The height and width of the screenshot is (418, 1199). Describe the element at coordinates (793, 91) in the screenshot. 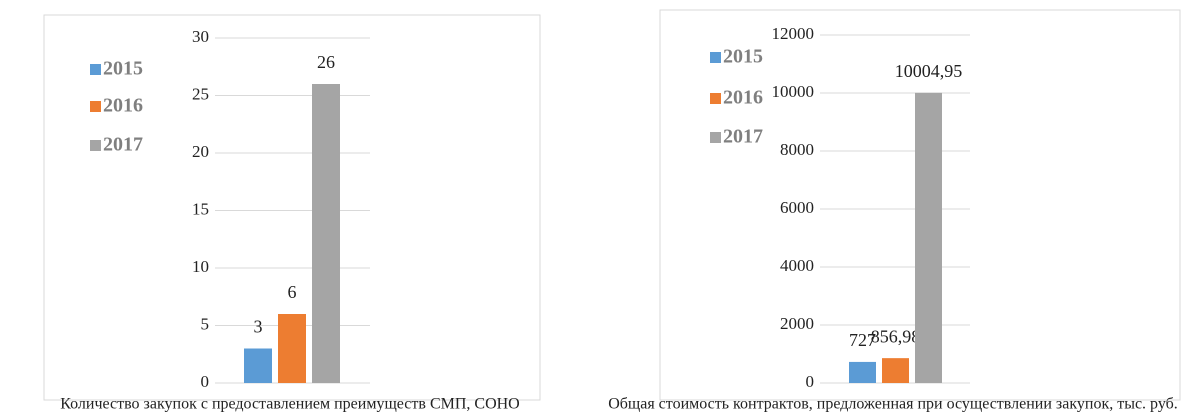

I see `y-tick-label: 10000` at that location.